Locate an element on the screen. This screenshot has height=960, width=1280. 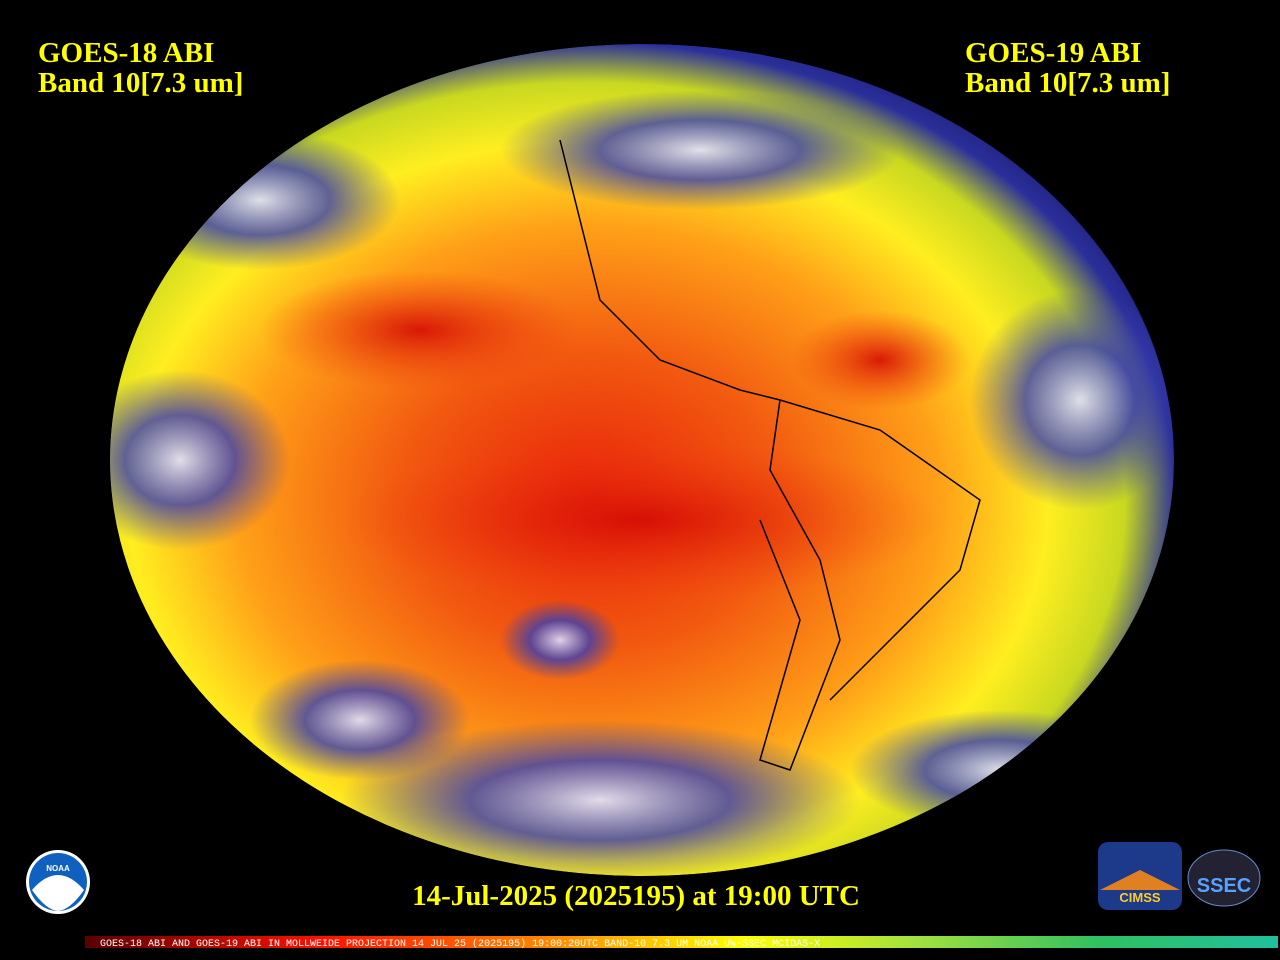
ssec-logo: SSEC is located at coordinates (1224, 878).